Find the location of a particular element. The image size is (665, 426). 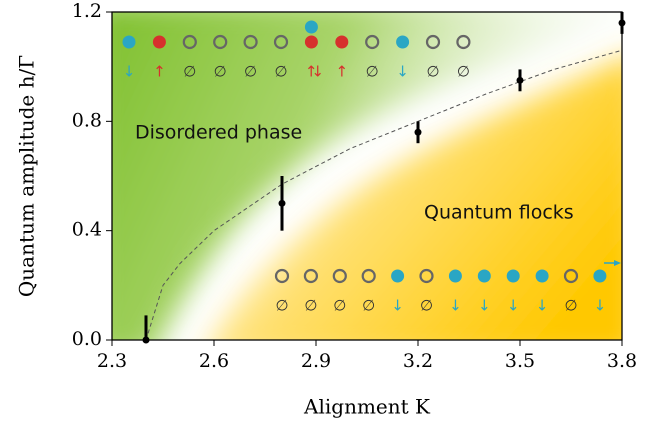

annotation: Disordered phase is located at coordinates (218, 133).